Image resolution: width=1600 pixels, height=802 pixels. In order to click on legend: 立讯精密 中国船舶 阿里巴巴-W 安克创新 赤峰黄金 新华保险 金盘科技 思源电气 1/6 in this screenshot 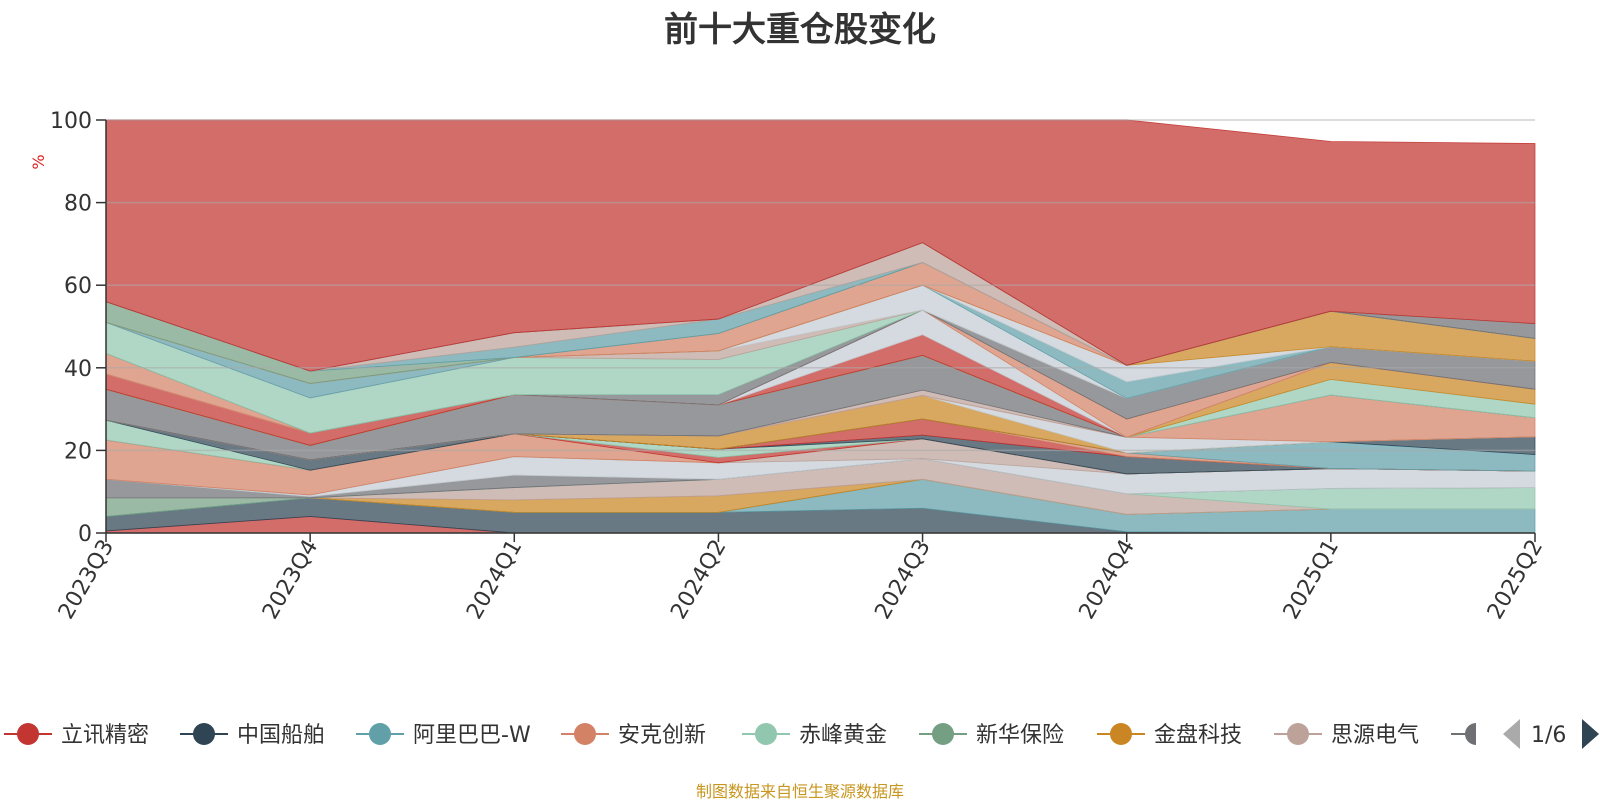, I will do `click(801, 734)`.